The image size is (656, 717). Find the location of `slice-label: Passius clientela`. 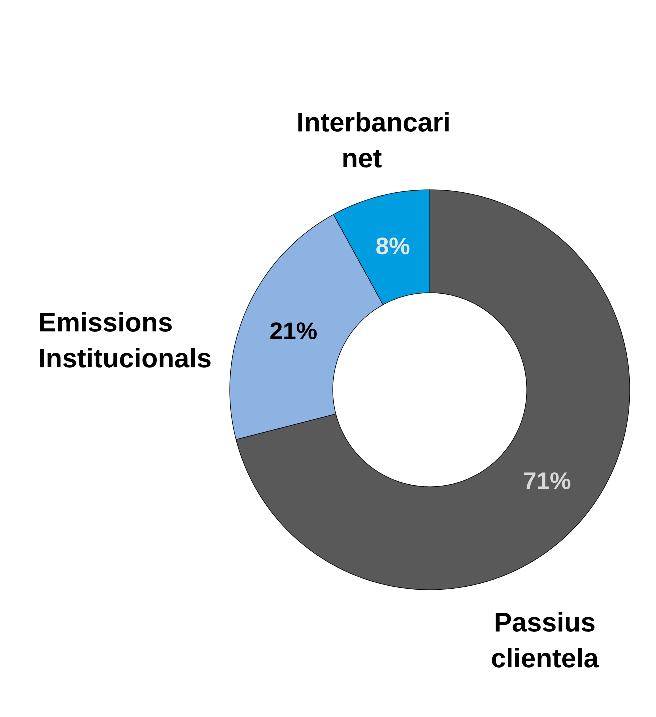

slice-label: Passius clientela is located at coordinates (546, 640).